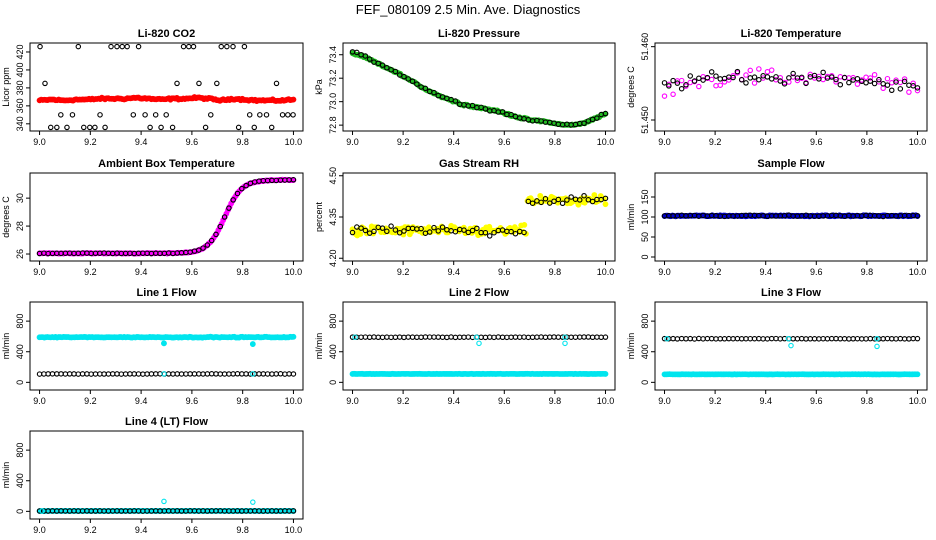 The image size is (936, 540). What do you see at coordinates (333, 258) in the screenshot?
I see `y-tick-label: 4.20` at bounding box center [333, 258].